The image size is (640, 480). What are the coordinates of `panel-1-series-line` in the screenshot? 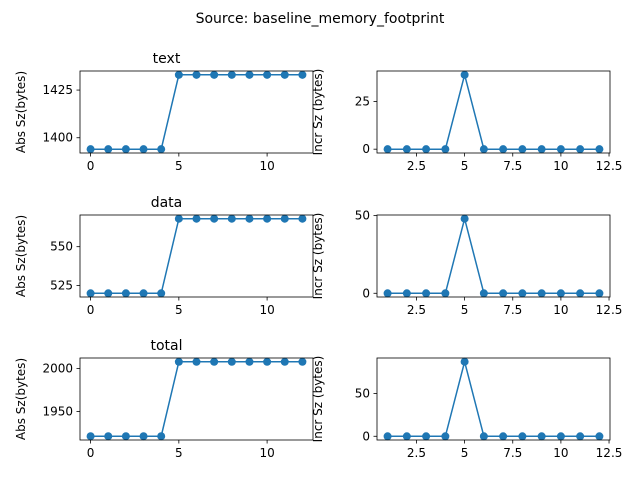 It's located at (196, 112).